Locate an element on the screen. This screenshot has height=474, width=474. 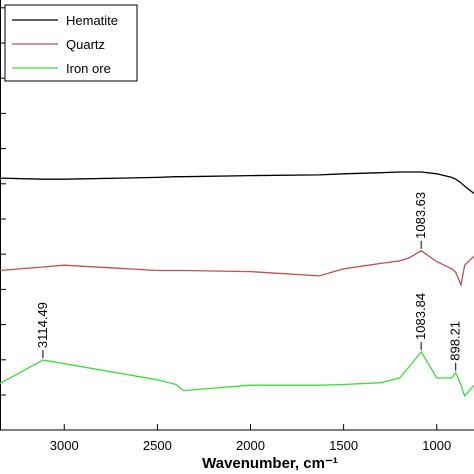
x-tick-label: 1000 is located at coordinates (436, 445).